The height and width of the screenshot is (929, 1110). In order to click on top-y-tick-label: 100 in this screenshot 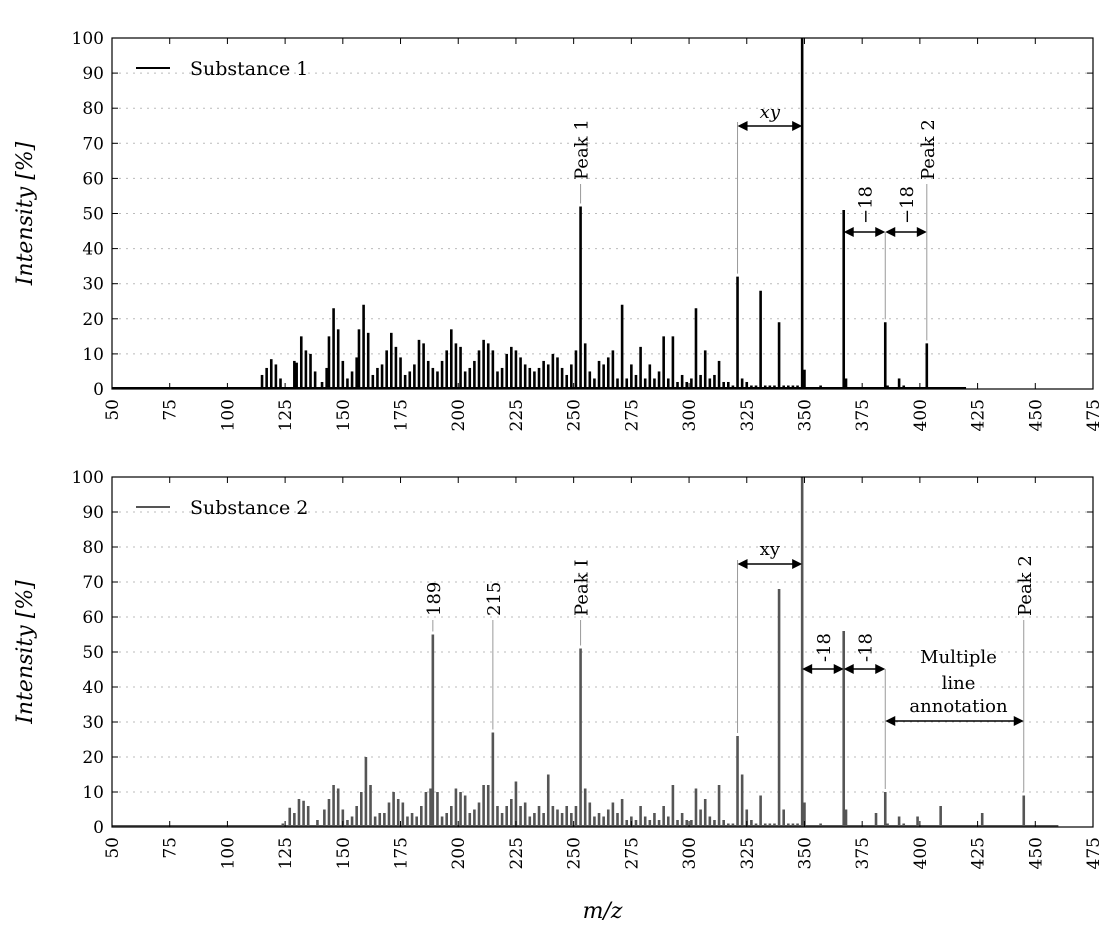, I will do `click(88, 39)`.